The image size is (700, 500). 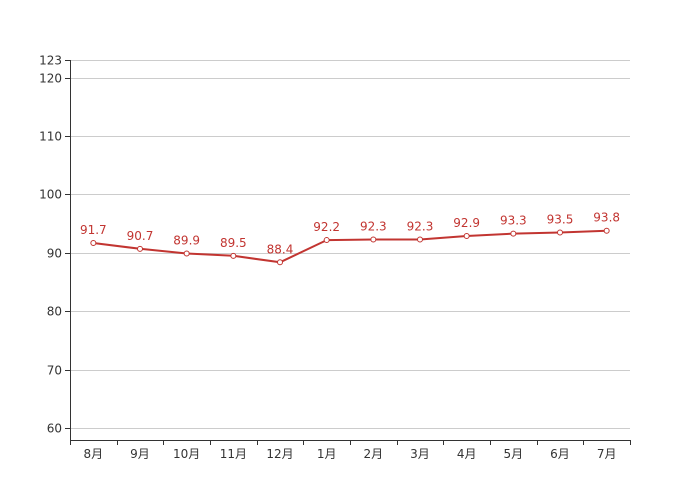 What do you see at coordinates (186, 454) in the screenshot?
I see `x-tick-label: 10月` at bounding box center [186, 454].